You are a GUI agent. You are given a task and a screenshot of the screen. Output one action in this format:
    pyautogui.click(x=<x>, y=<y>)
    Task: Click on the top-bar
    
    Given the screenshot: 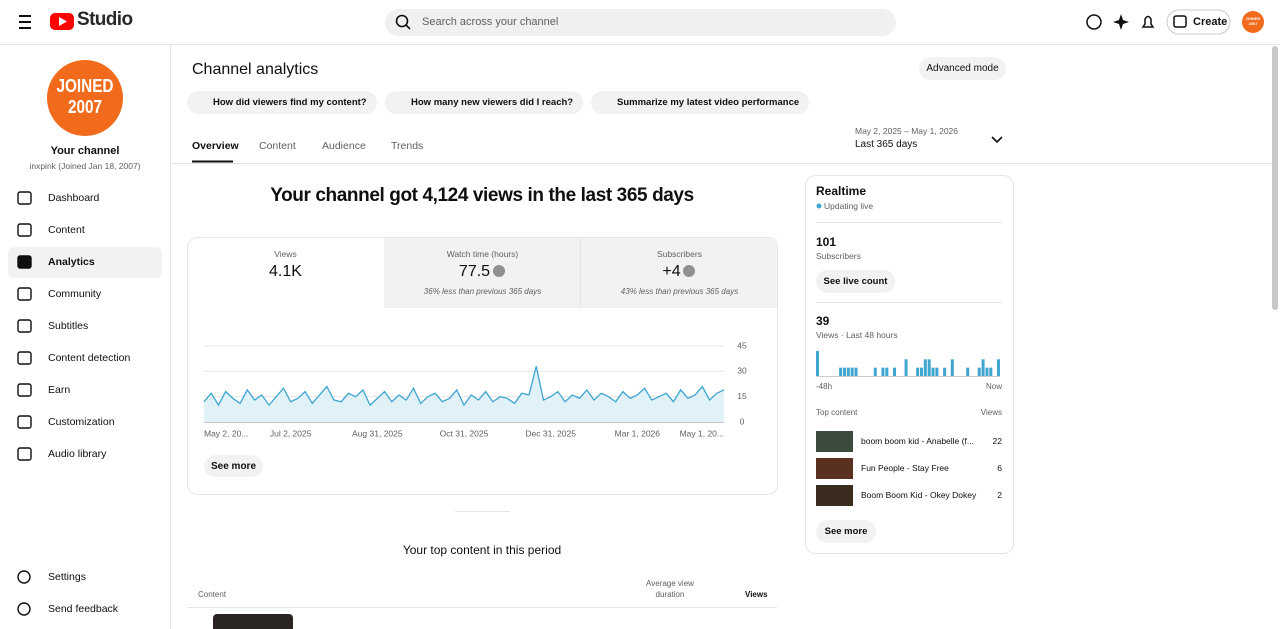 What is the action you would take?
    pyautogui.click(x=640, y=22)
    